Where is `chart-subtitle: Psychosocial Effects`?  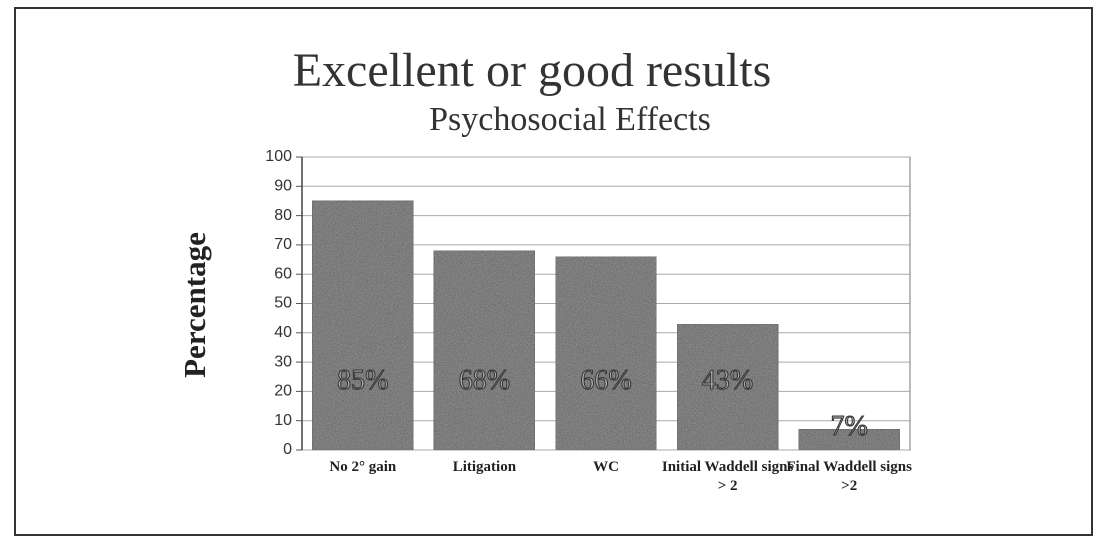
chart-subtitle: Psychosocial Effects is located at coordinates (570, 119).